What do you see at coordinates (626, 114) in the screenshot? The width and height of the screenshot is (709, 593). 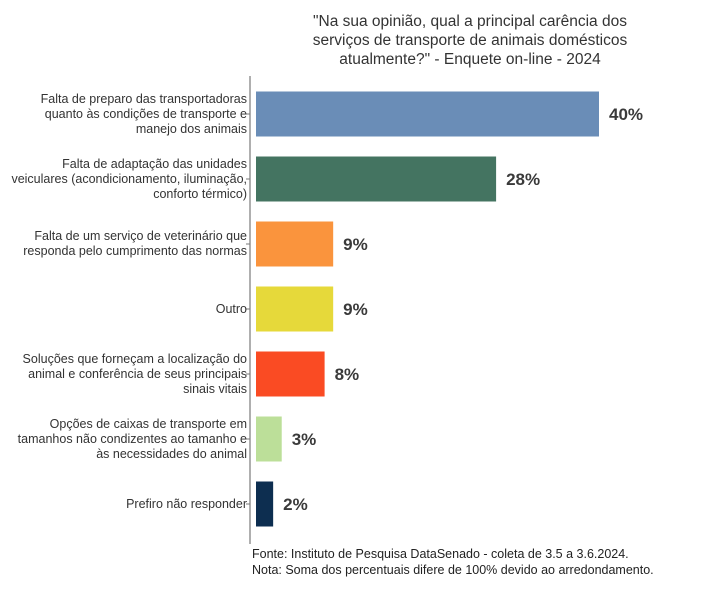 I see `value-label-1: 40%` at bounding box center [626, 114].